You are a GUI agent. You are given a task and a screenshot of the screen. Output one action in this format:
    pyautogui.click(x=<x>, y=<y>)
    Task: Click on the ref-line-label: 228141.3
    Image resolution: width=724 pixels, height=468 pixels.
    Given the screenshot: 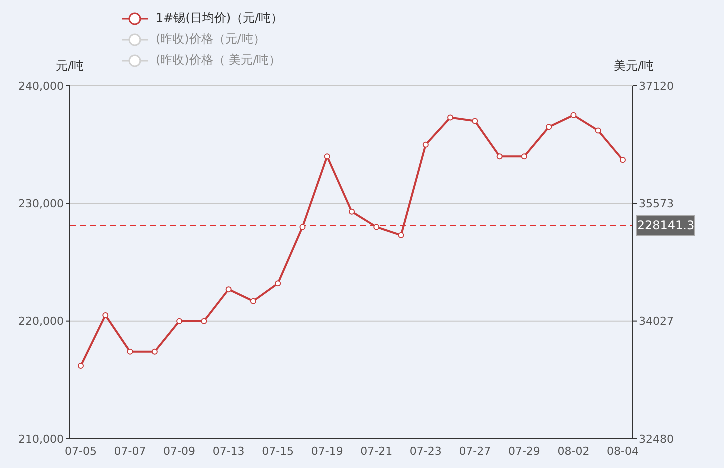 What is the action you would take?
    pyautogui.click(x=666, y=225)
    